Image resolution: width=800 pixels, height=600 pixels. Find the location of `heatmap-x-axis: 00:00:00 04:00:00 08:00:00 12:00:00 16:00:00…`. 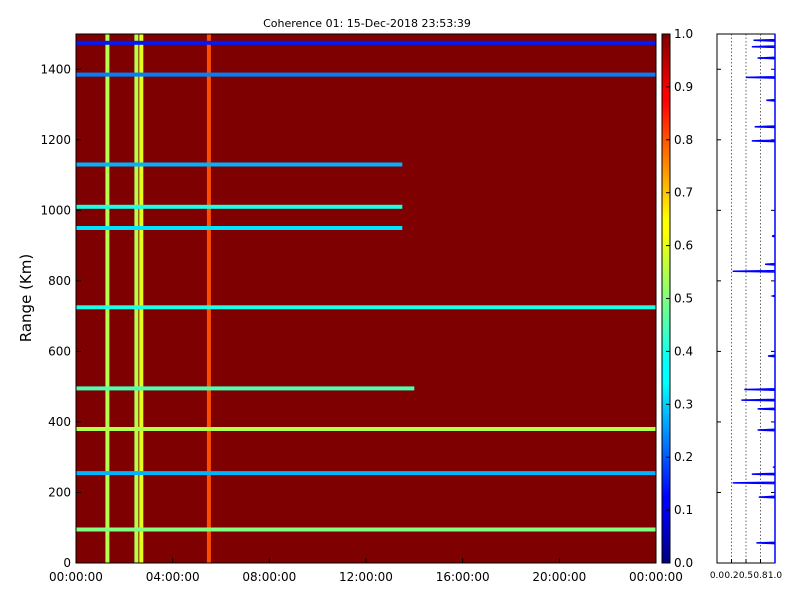

heatmap-x-axis: 00:00:00 04:00:00 08:00:00 12:00:00 16:00:00… is located at coordinates (366, 571).